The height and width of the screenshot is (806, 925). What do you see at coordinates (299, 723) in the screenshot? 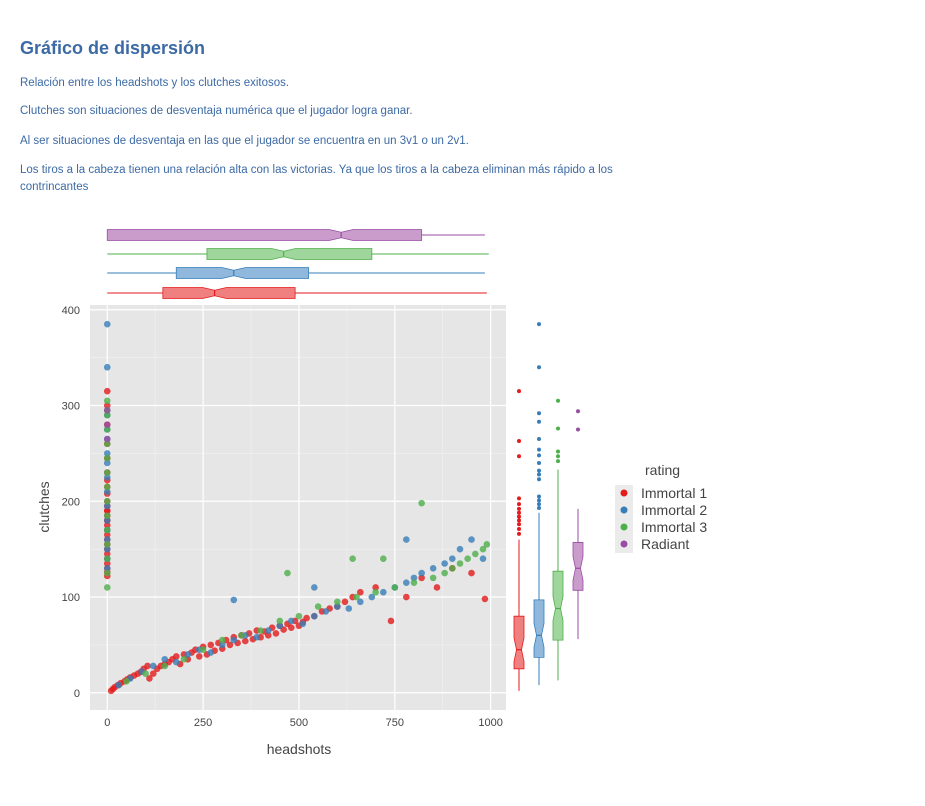
I see `x-tick-label: 500` at bounding box center [299, 723].